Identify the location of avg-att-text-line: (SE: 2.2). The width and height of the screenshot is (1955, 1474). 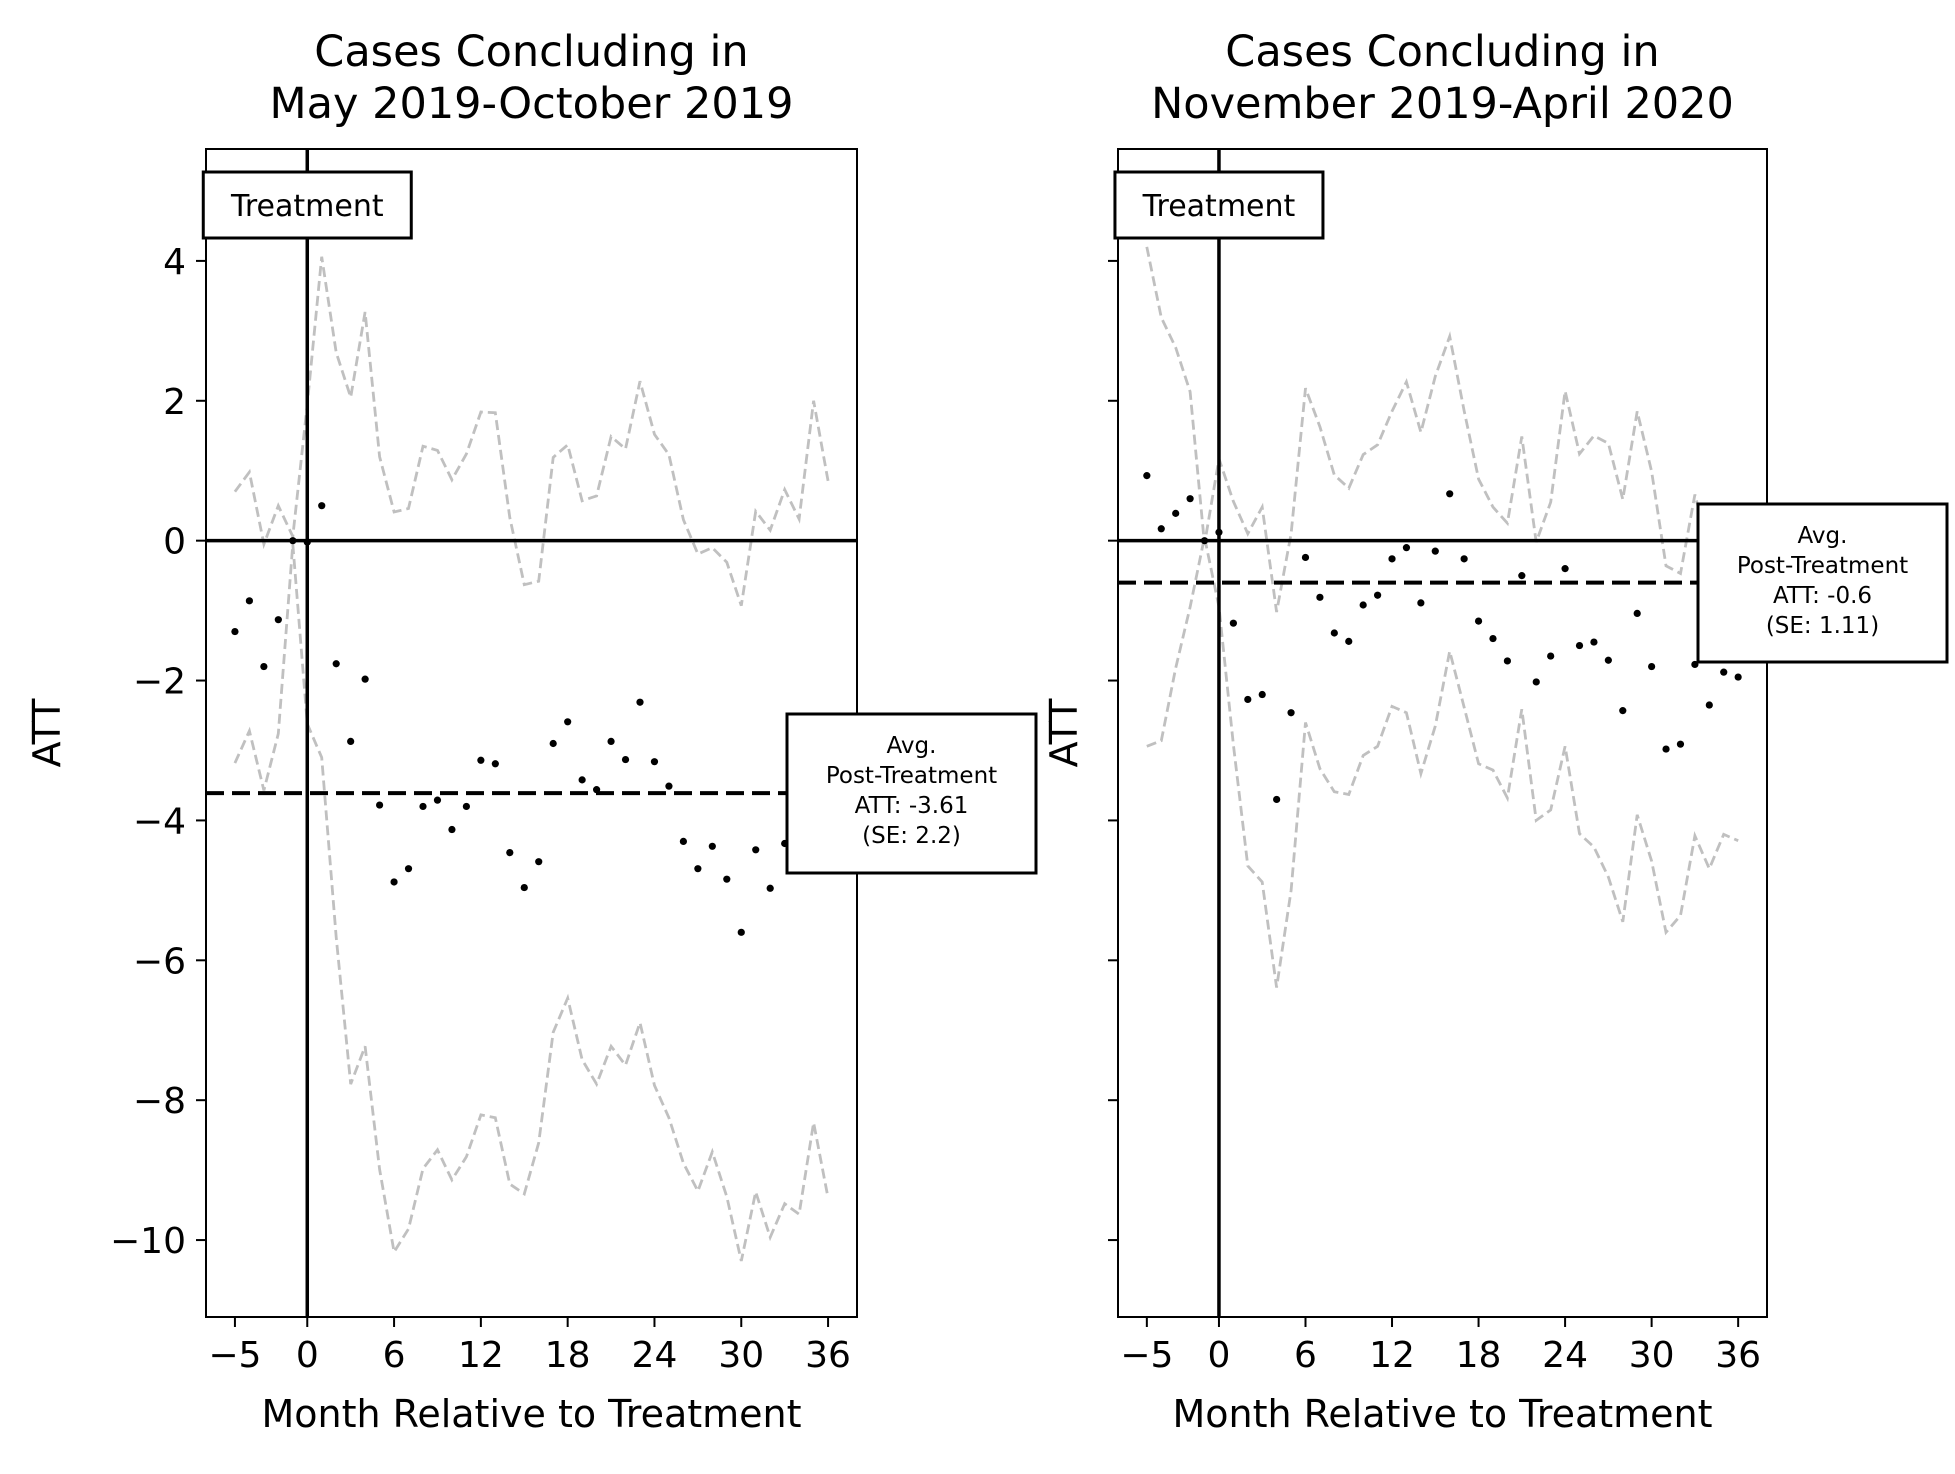
(911, 836).